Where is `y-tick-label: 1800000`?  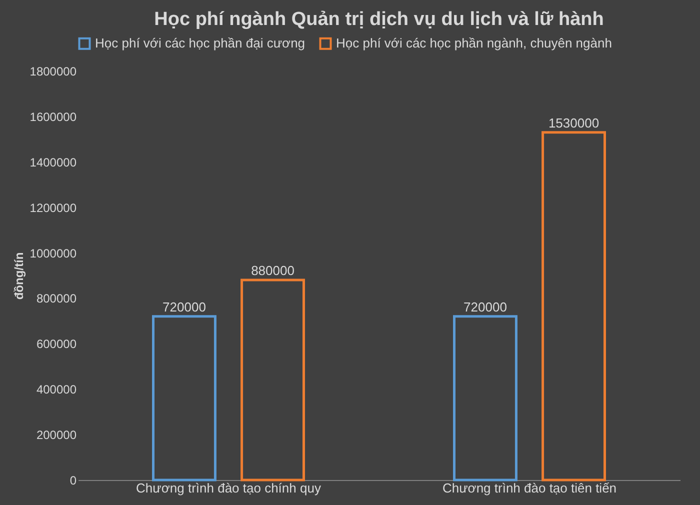 y-tick-label: 1800000 is located at coordinates (53, 71).